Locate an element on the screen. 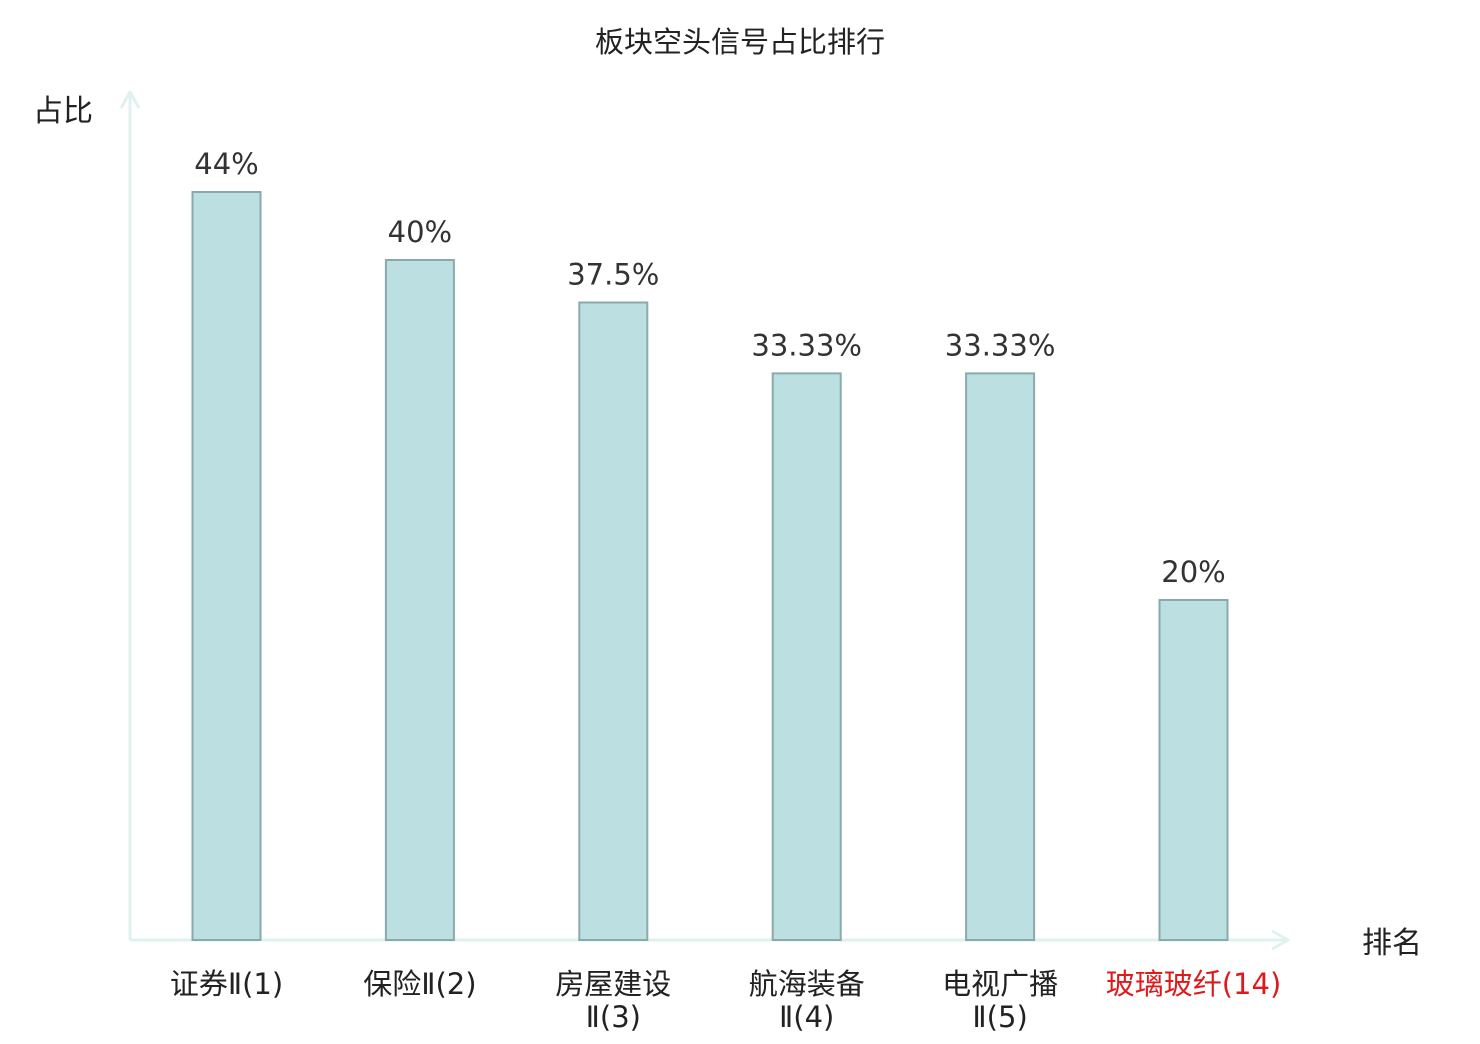 This screenshot has width=1480, height=1044. value-label-4: 33.33% is located at coordinates (806, 345).